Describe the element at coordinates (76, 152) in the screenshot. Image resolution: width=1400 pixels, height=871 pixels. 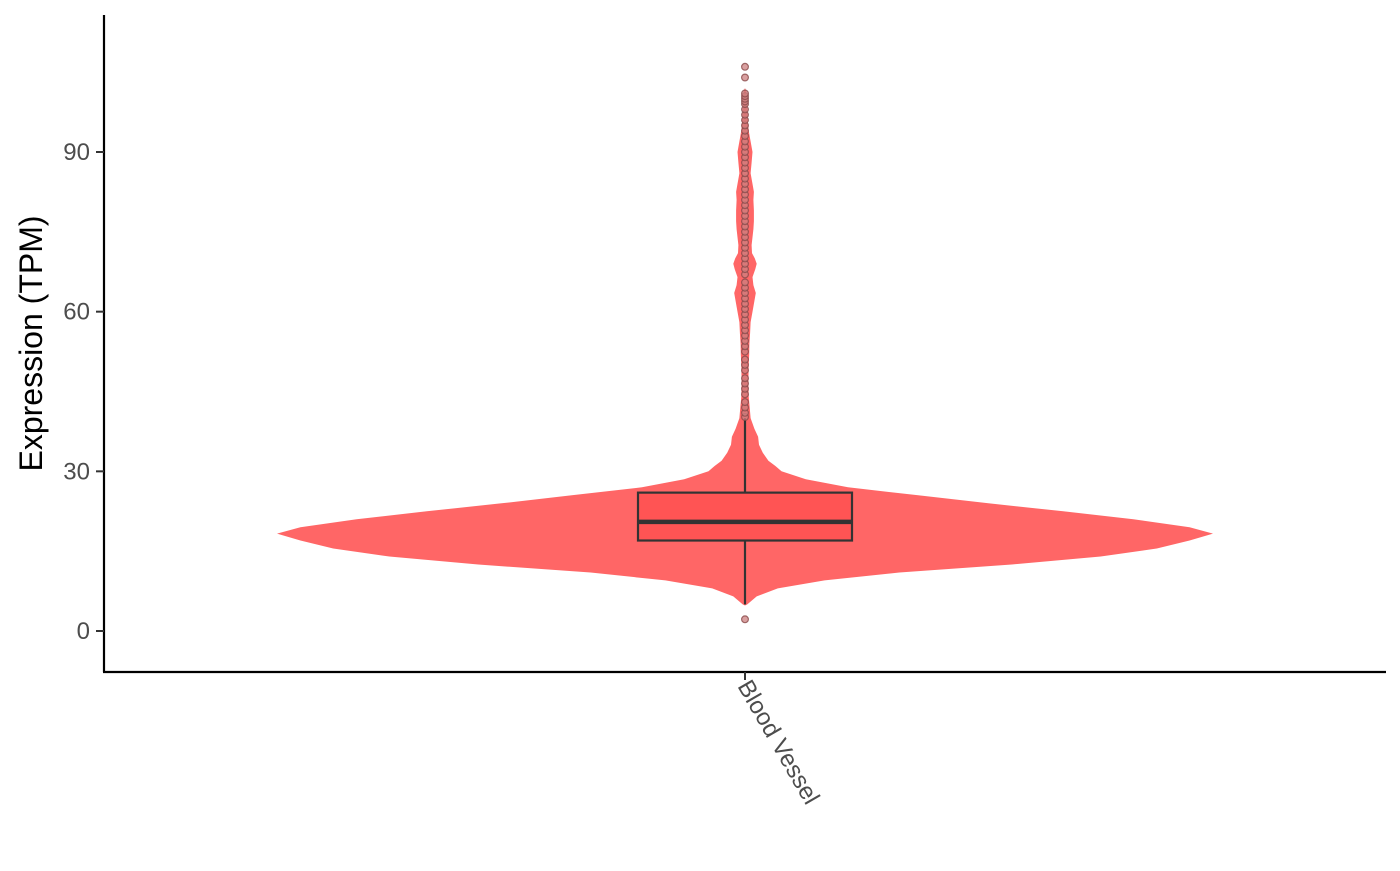
I see `y-tick-label: 90` at that location.